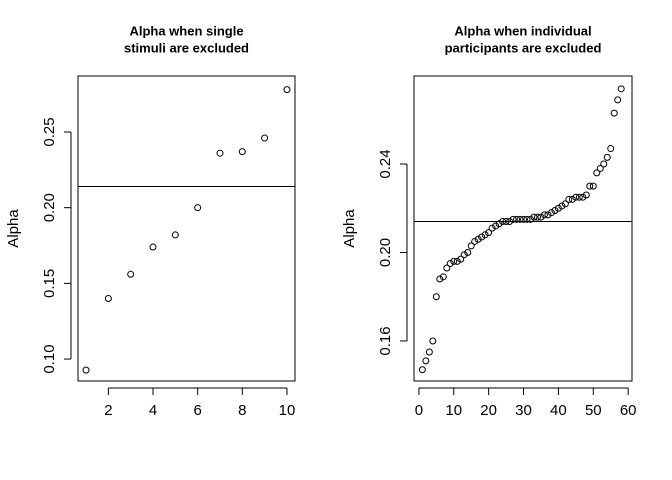 This screenshot has width=672, height=480. I want to click on chart-title: Alpha when individual, so click(522, 30).